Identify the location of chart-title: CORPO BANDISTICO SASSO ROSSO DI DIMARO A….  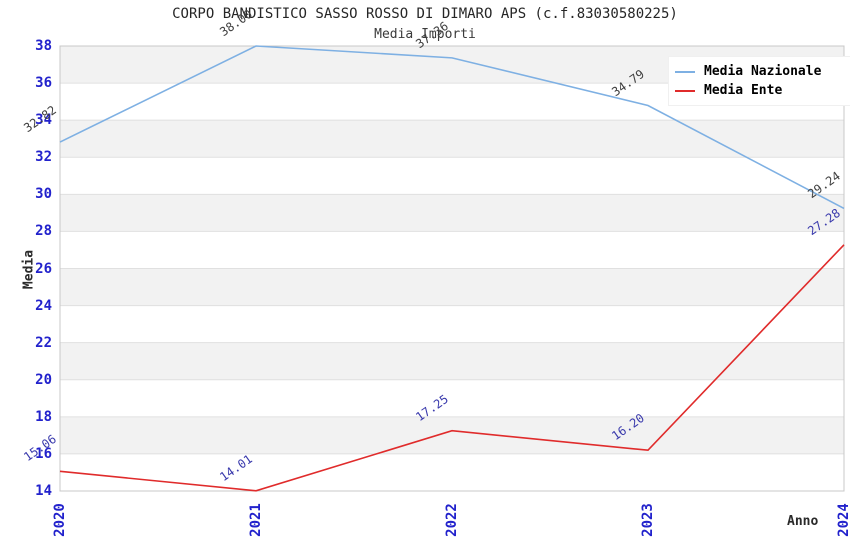
(425, 14).